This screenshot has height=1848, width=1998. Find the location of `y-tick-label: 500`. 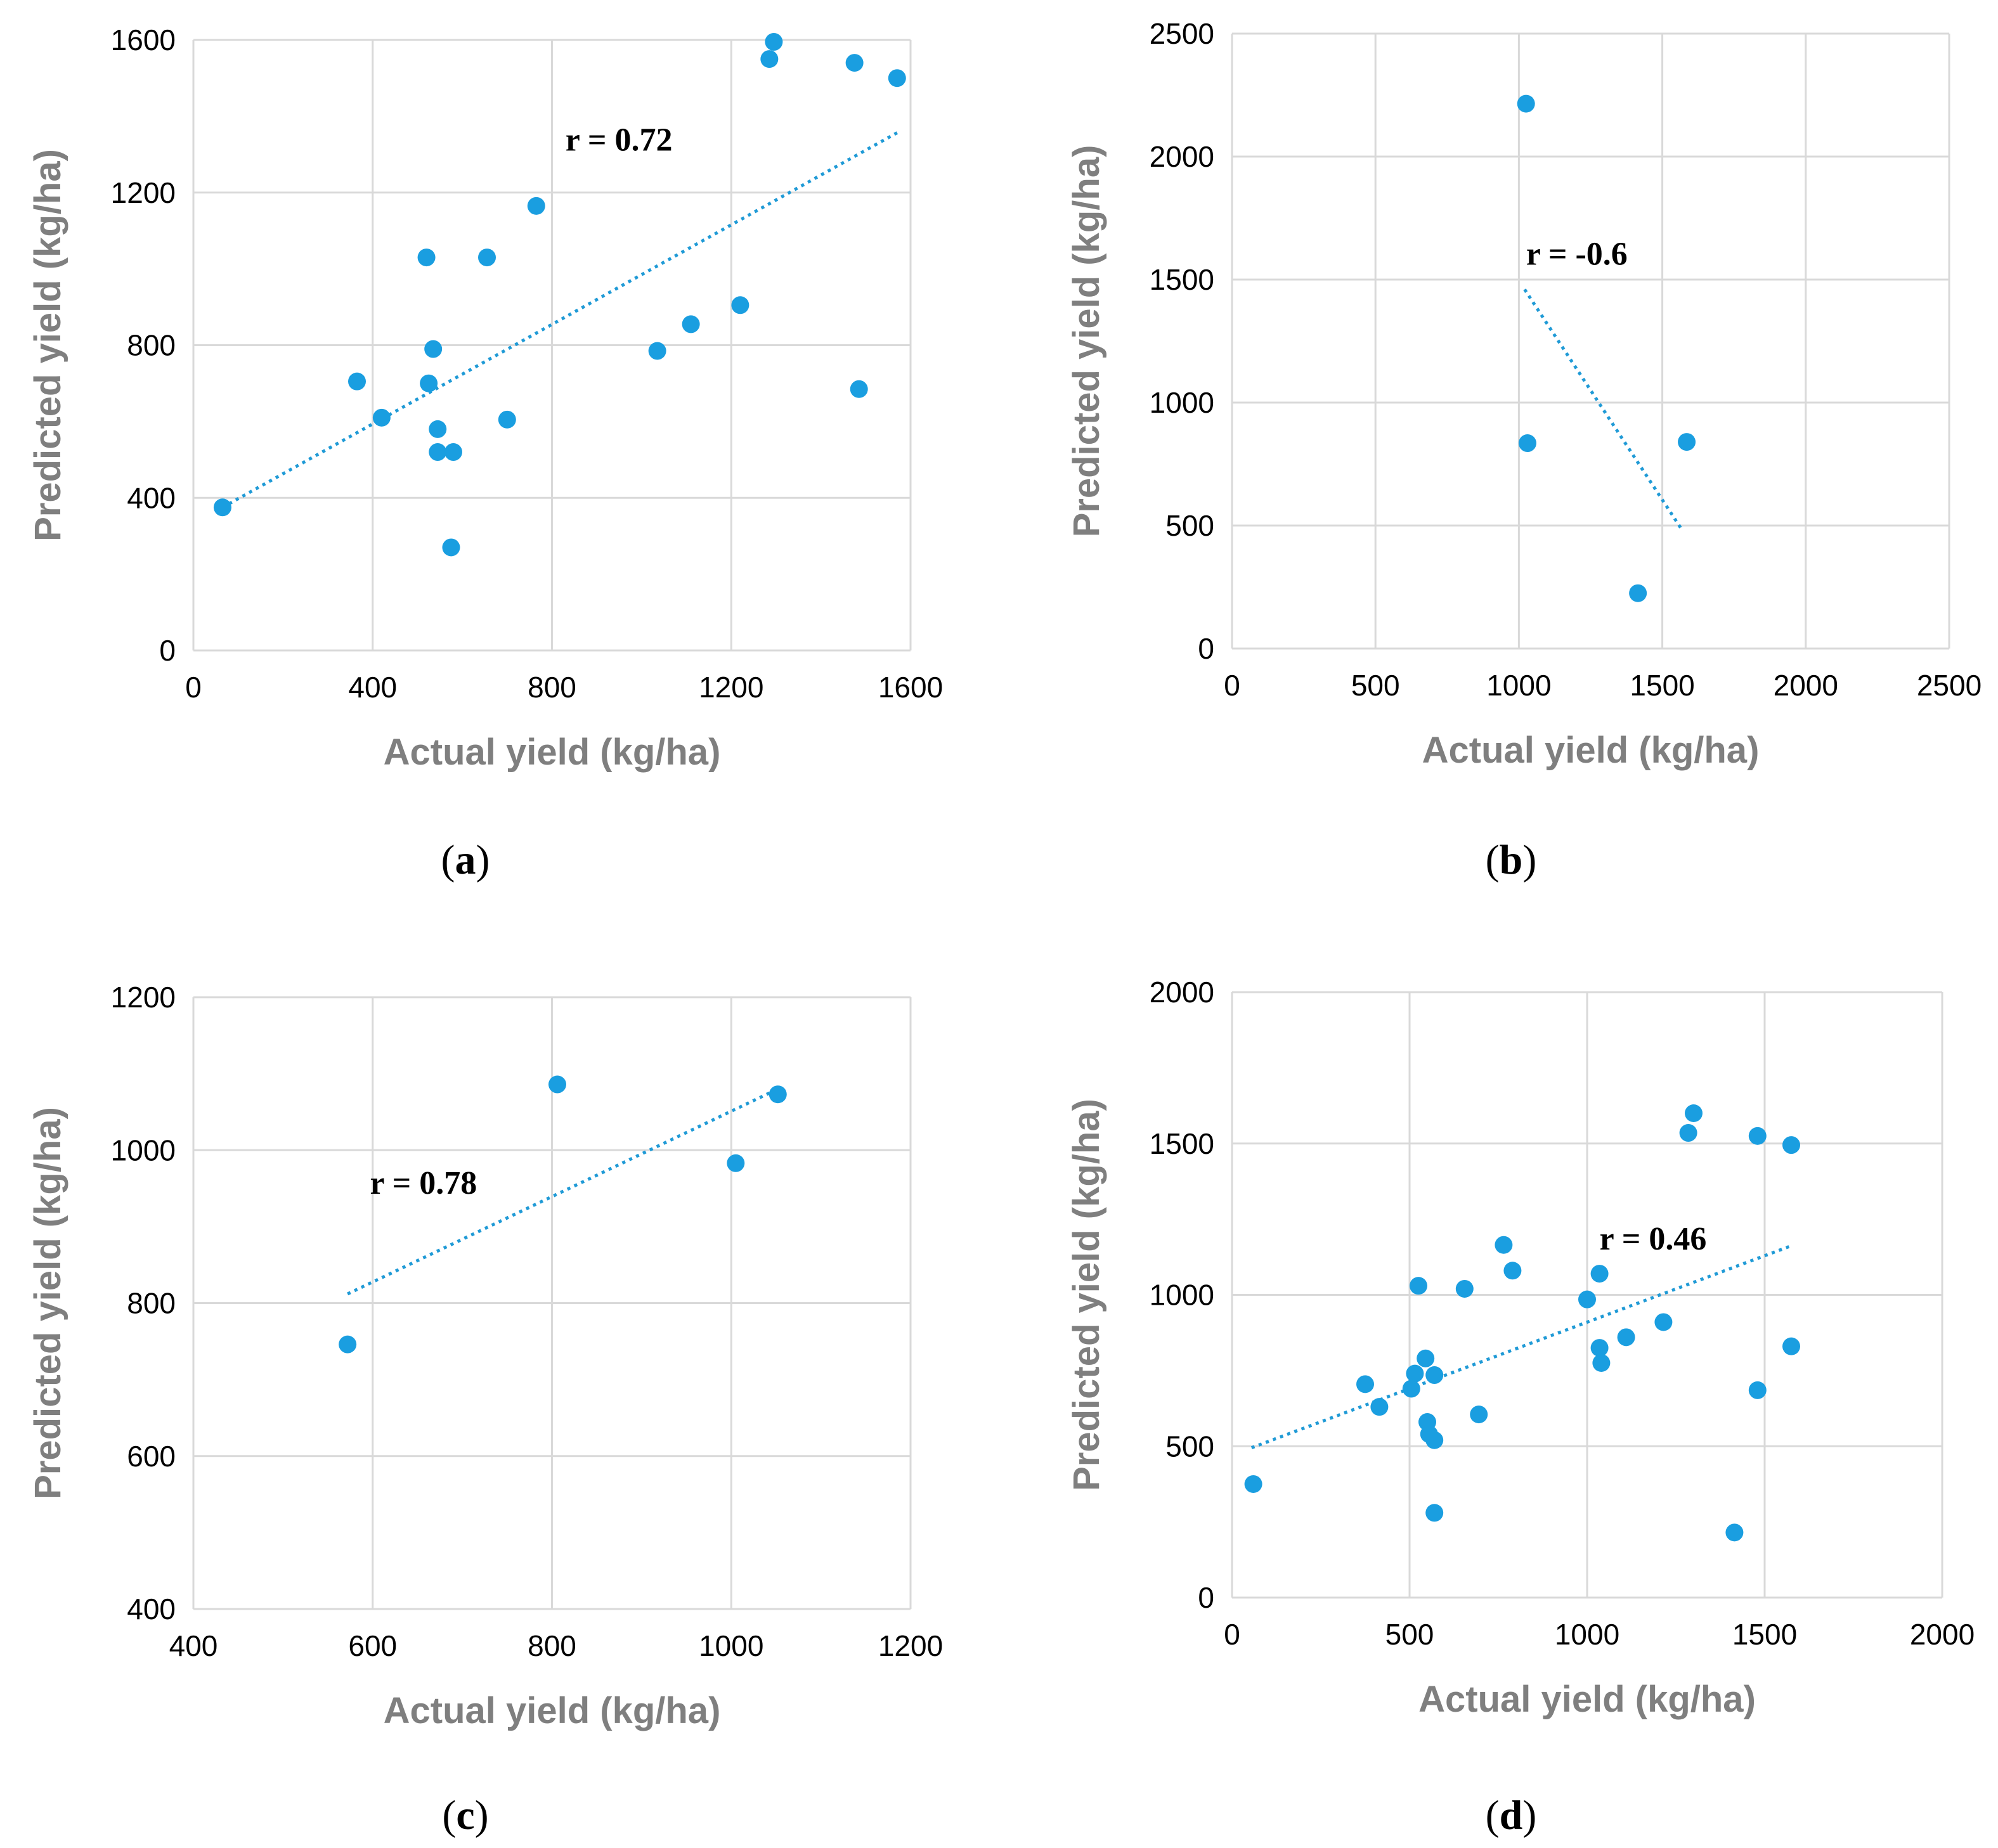

y-tick-label: 500 is located at coordinates (1189, 1446).